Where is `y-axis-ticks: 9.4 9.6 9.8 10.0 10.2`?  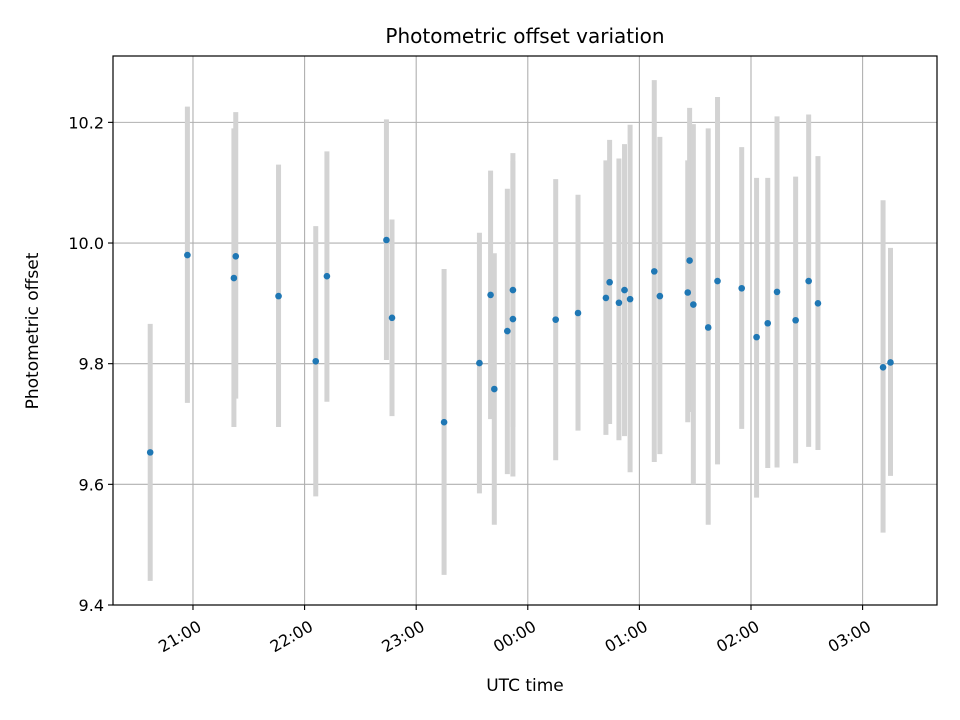 y-axis-ticks: 9.4 9.6 9.8 10.0 10.2 is located at coordinates (90, 364).